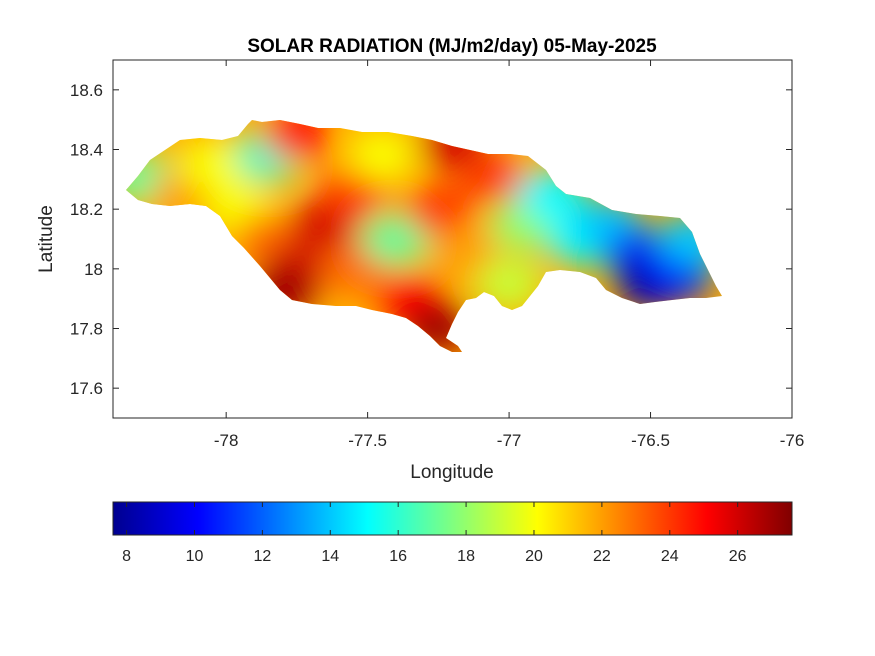  Describe the element at coordinates (262, 556) in the screenshot. I see `colorbar-tick-label: 12` at that location.